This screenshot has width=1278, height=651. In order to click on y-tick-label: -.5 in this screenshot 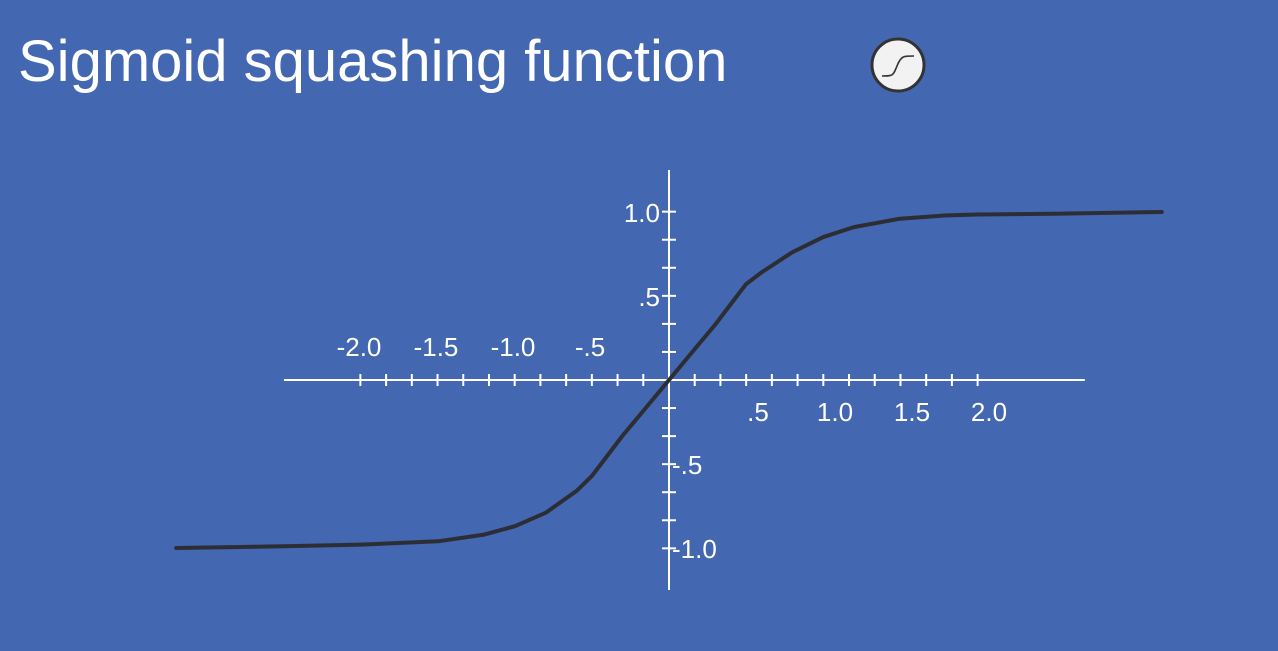, I will do `click(687, 465)`.